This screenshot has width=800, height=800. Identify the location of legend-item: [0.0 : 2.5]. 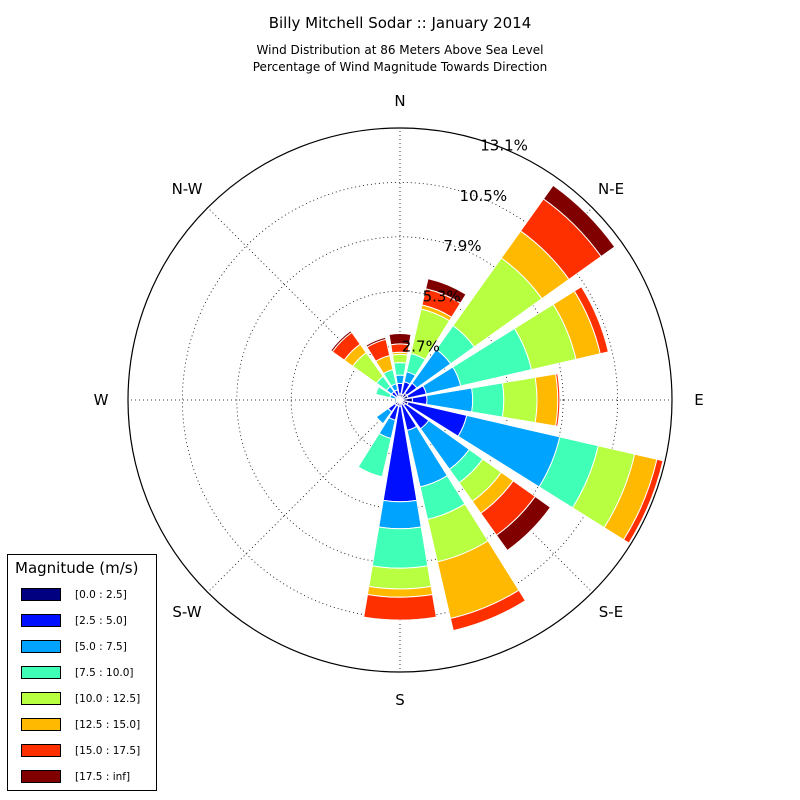
(86, 595).